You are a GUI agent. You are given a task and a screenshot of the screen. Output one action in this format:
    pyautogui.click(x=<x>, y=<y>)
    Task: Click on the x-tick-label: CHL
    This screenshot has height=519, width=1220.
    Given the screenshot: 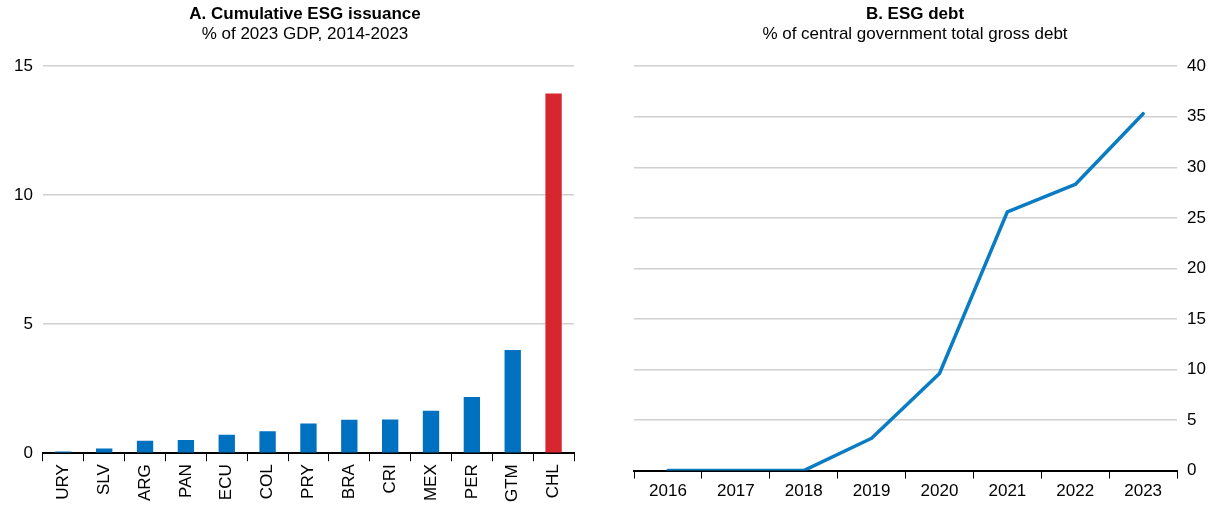 What is the action you would take?
    pyautogui.click(x=553, y=481)
    